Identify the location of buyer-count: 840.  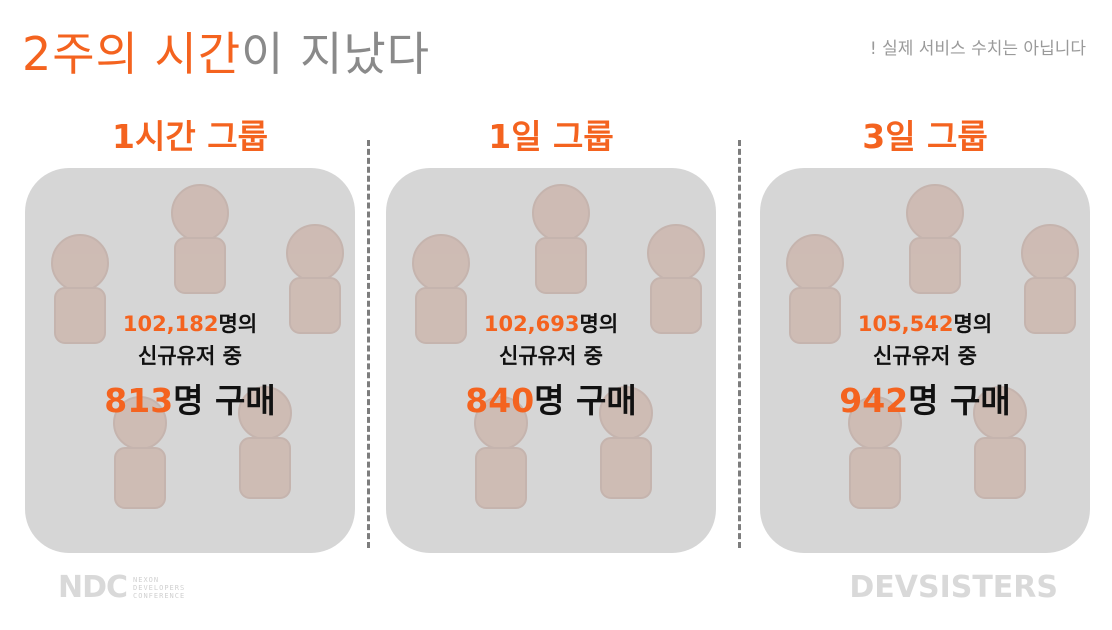
(500, 400).